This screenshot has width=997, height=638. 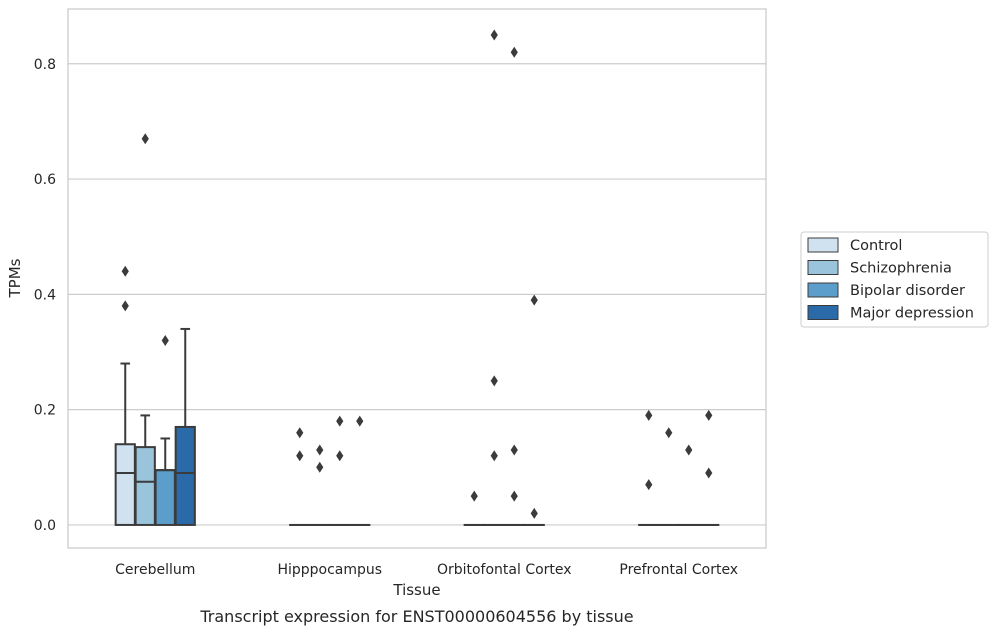 What do you see at coordinates (329, 570) in the screenshot?
I see `x-tick-label: Hipppocampus` at bounding box center [329, 570].